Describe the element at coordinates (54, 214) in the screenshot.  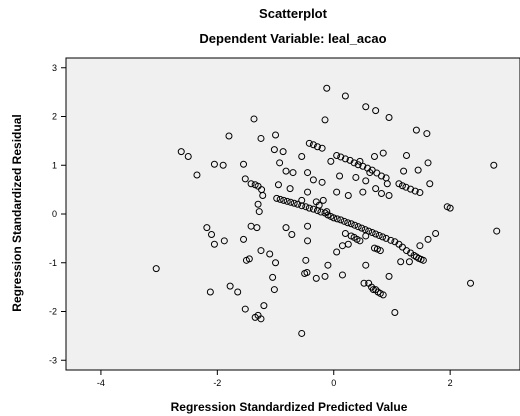
I see `y-tick-label: 0` at that location.